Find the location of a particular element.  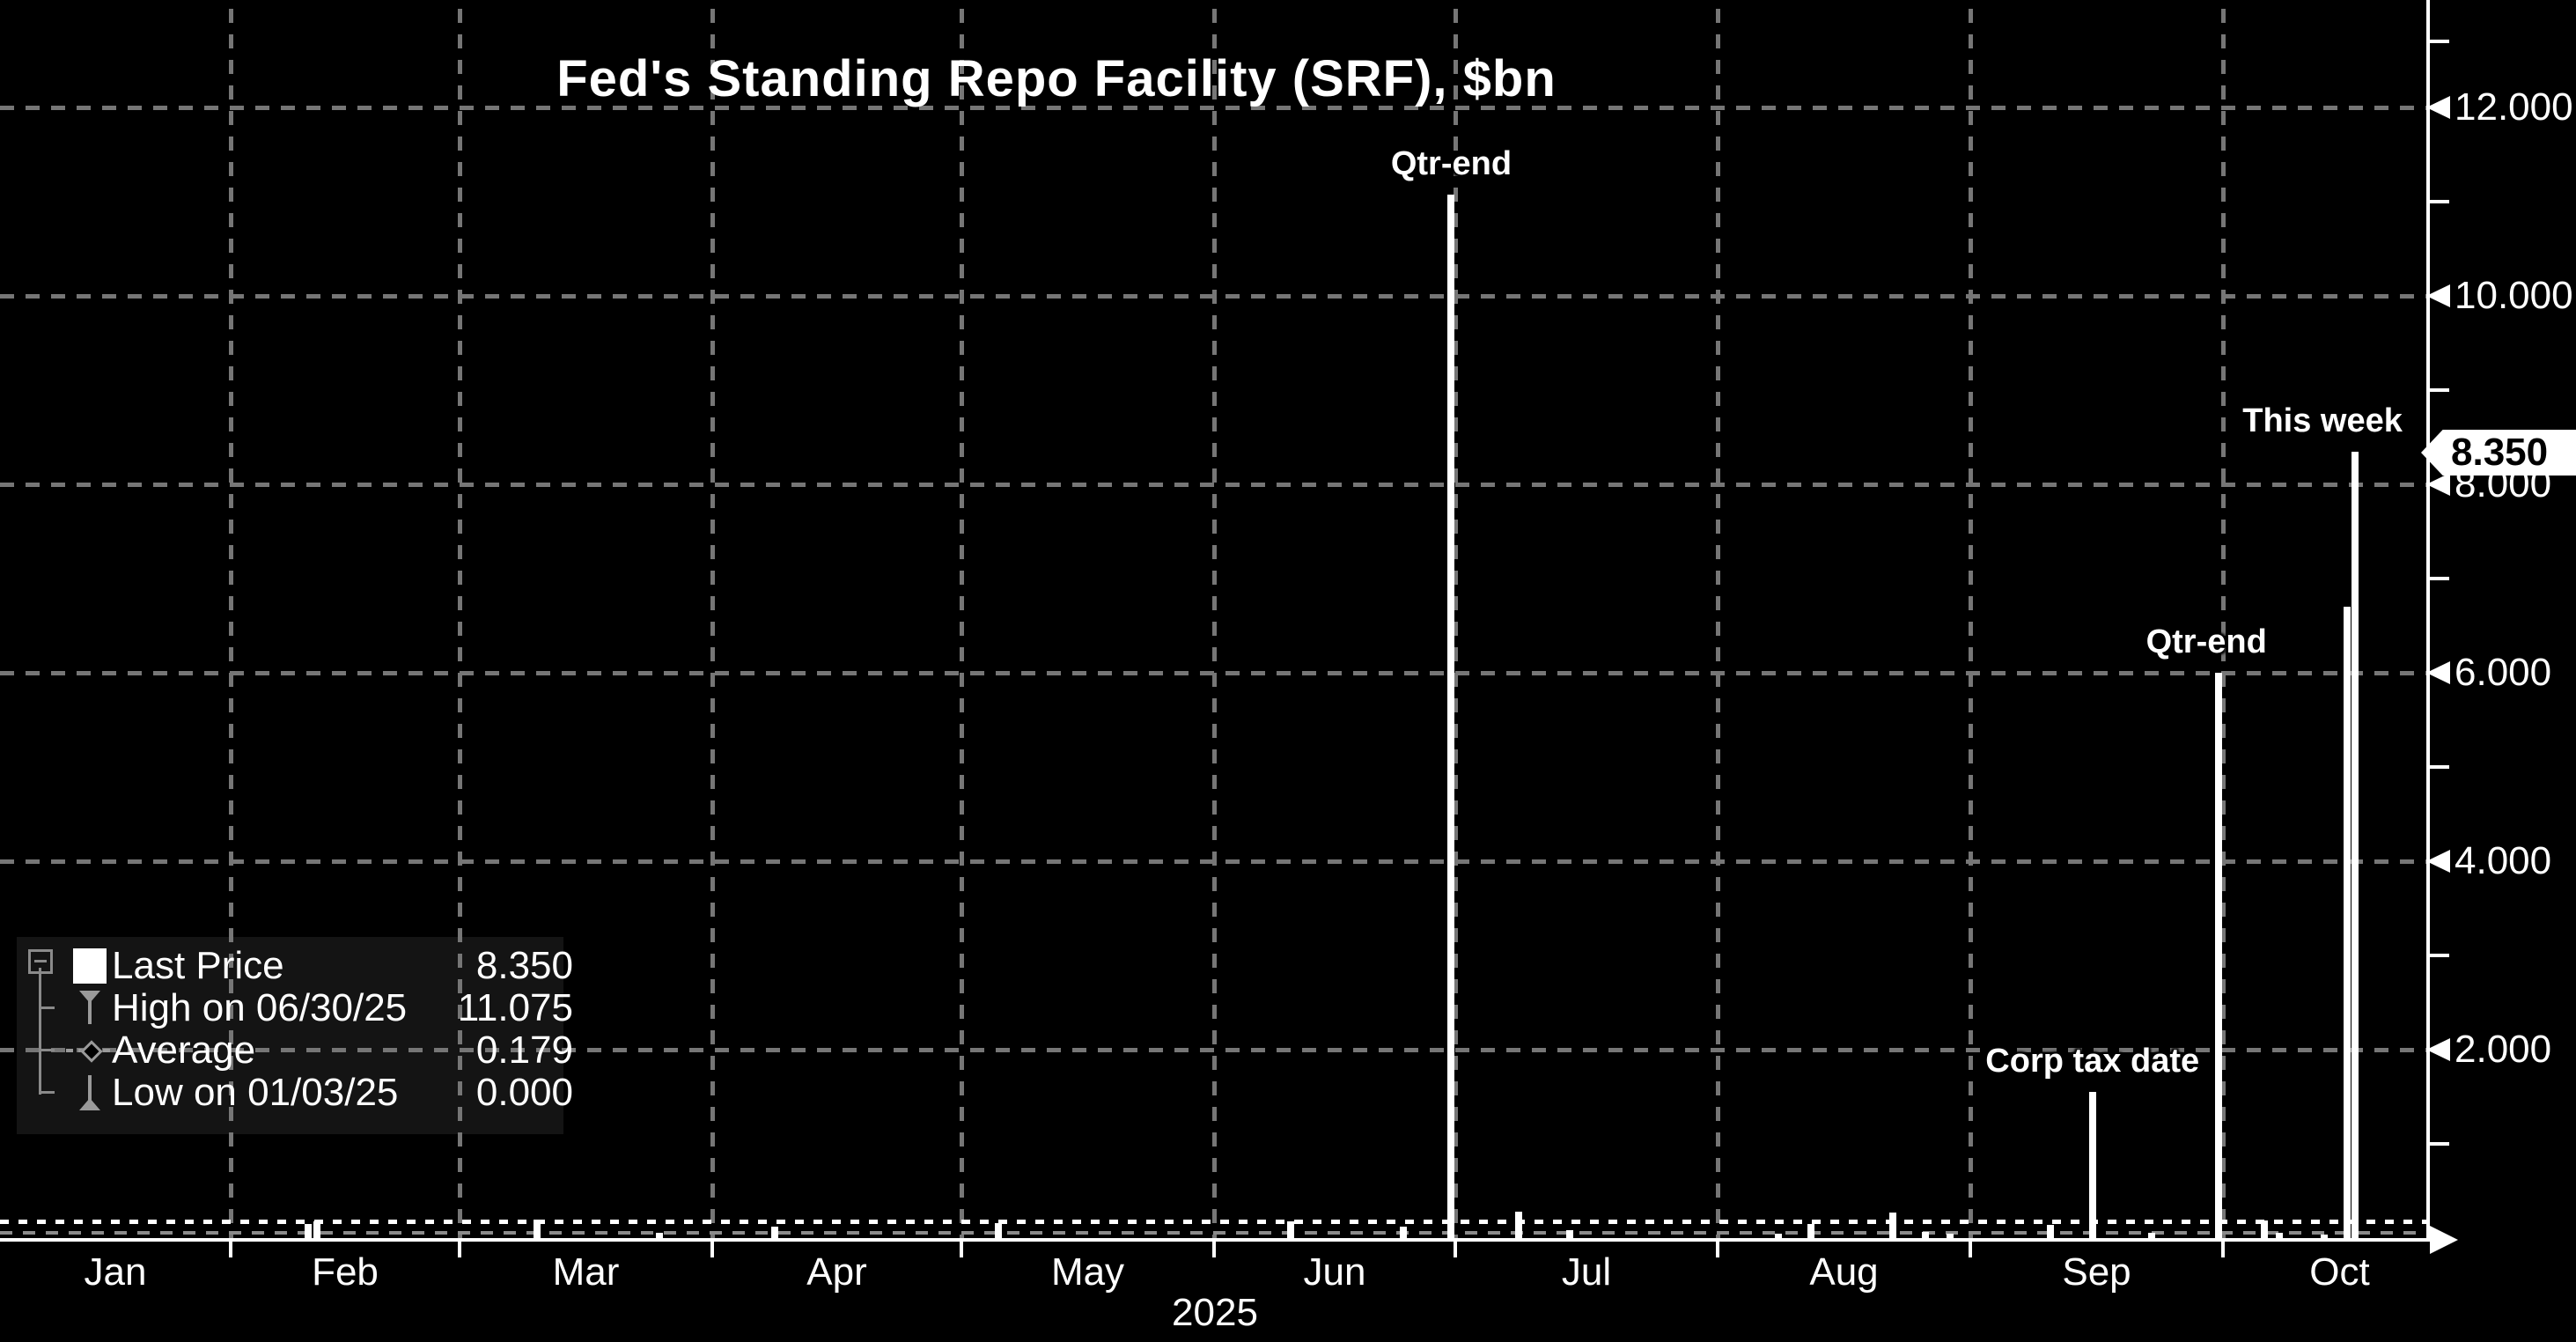

baseline-dashed-line is located at coordinates (1213, 1233).